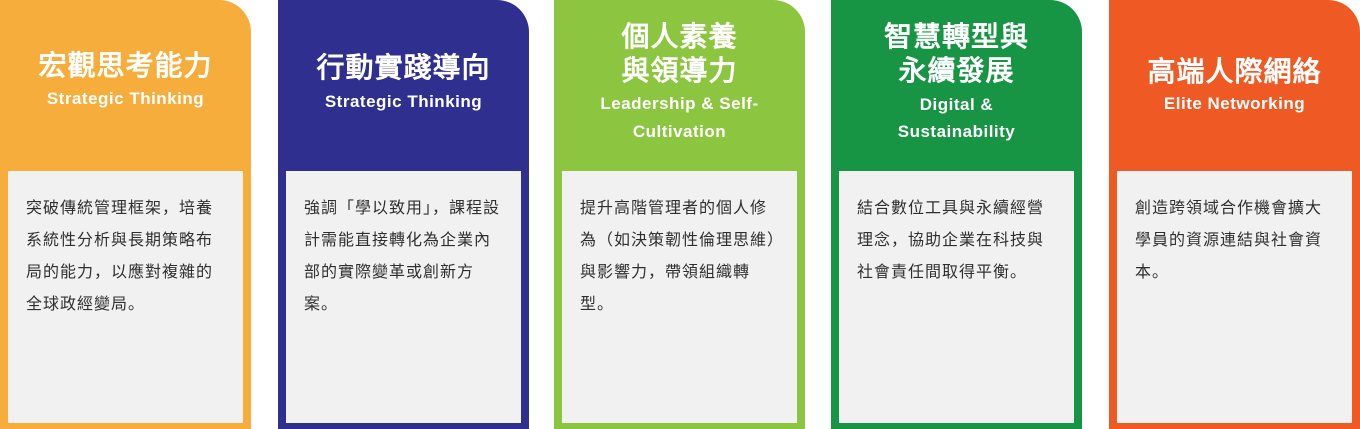 The image size is (1360, 429). I want to click on card-body: 提升高階管理者的個人修為（如決策韌性倫理思維）與影響力，帶領組織轉型。, so click(679, 297).